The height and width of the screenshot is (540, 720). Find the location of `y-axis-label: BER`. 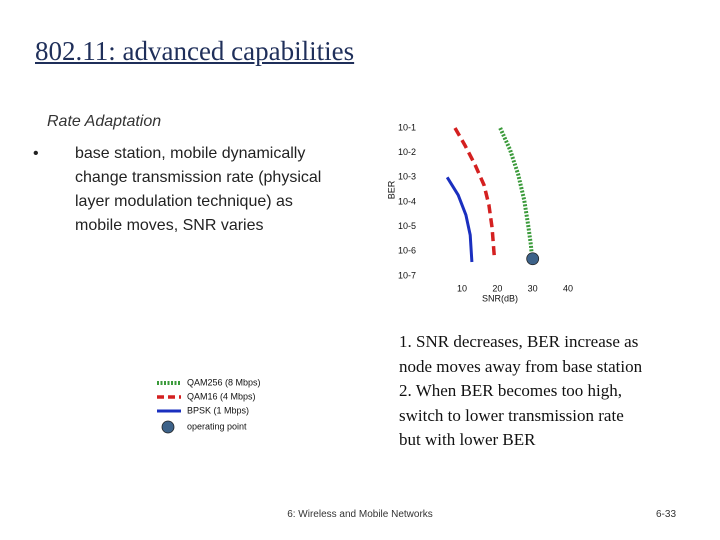

y-axis-label: BER is located at coordinates (391, 189).